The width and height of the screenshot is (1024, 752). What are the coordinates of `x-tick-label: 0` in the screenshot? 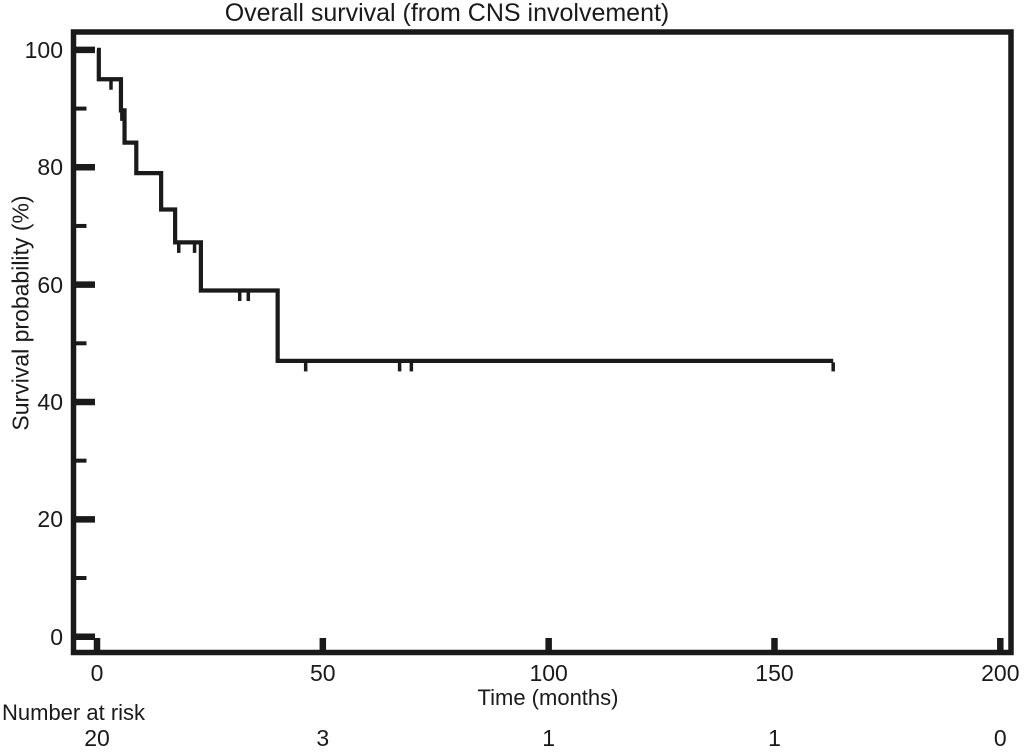 It's located at (97, 673).